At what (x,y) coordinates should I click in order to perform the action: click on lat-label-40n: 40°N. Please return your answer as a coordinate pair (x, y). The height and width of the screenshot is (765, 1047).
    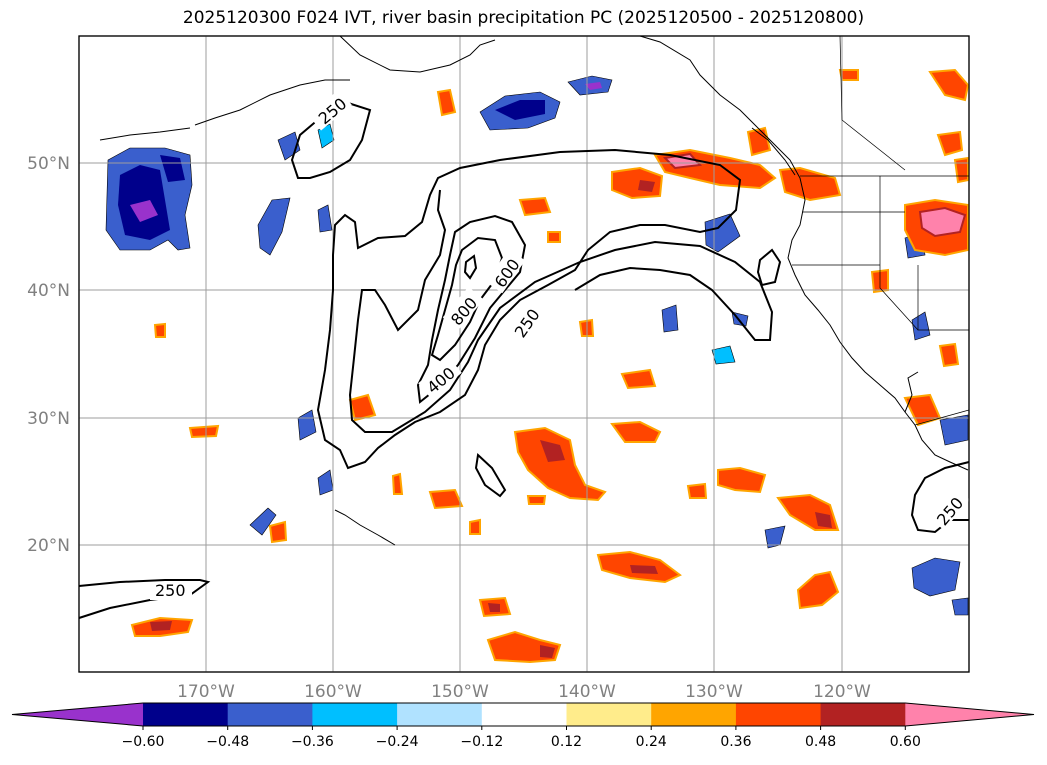
    Looking at the image, I should click on (48, 291).